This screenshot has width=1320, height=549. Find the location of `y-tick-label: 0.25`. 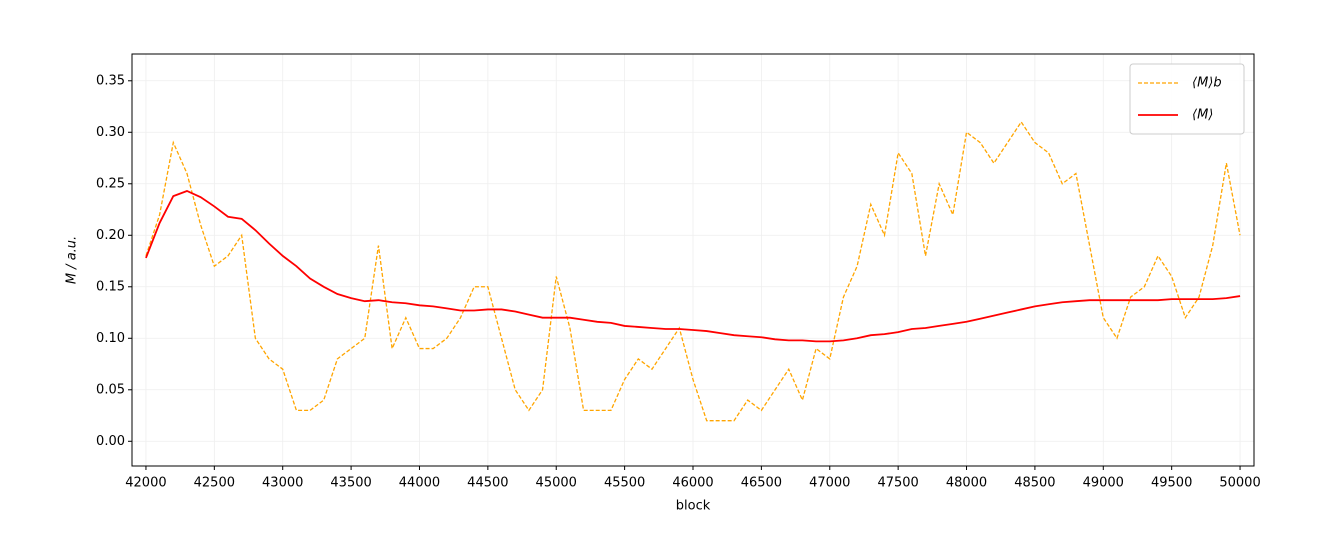

y-tick-label: 0.25 is located at coordinates (110, 183).